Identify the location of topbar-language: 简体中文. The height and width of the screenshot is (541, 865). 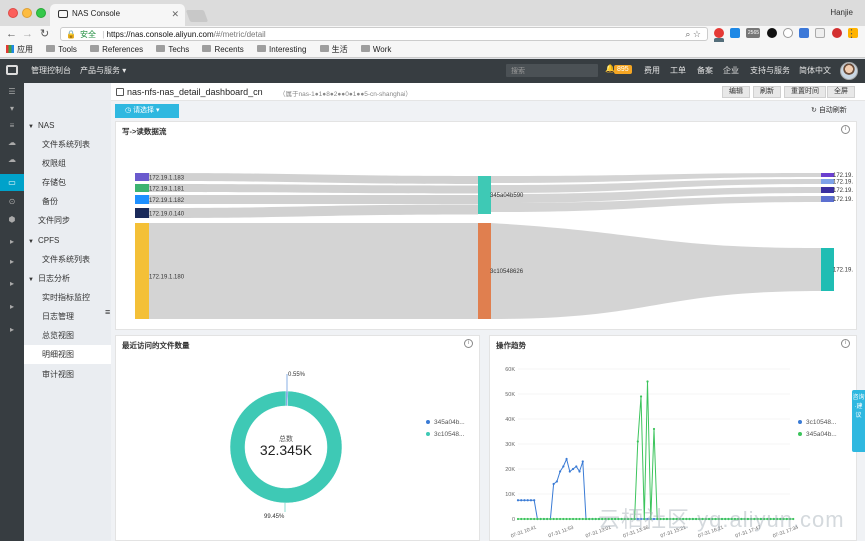
(815, 70).